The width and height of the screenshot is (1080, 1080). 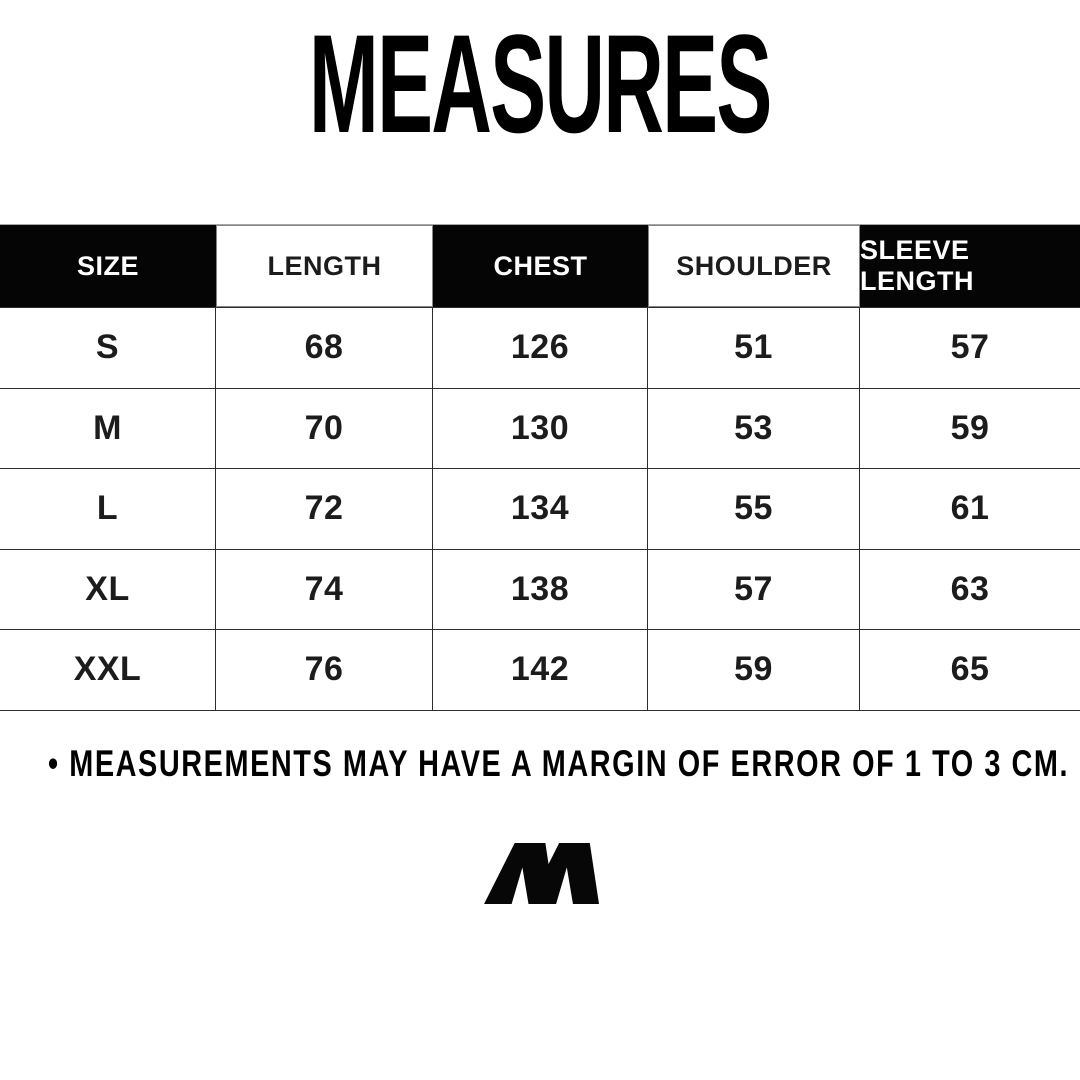 I want to click on value-cell: 70, so click(x=324, y=428).